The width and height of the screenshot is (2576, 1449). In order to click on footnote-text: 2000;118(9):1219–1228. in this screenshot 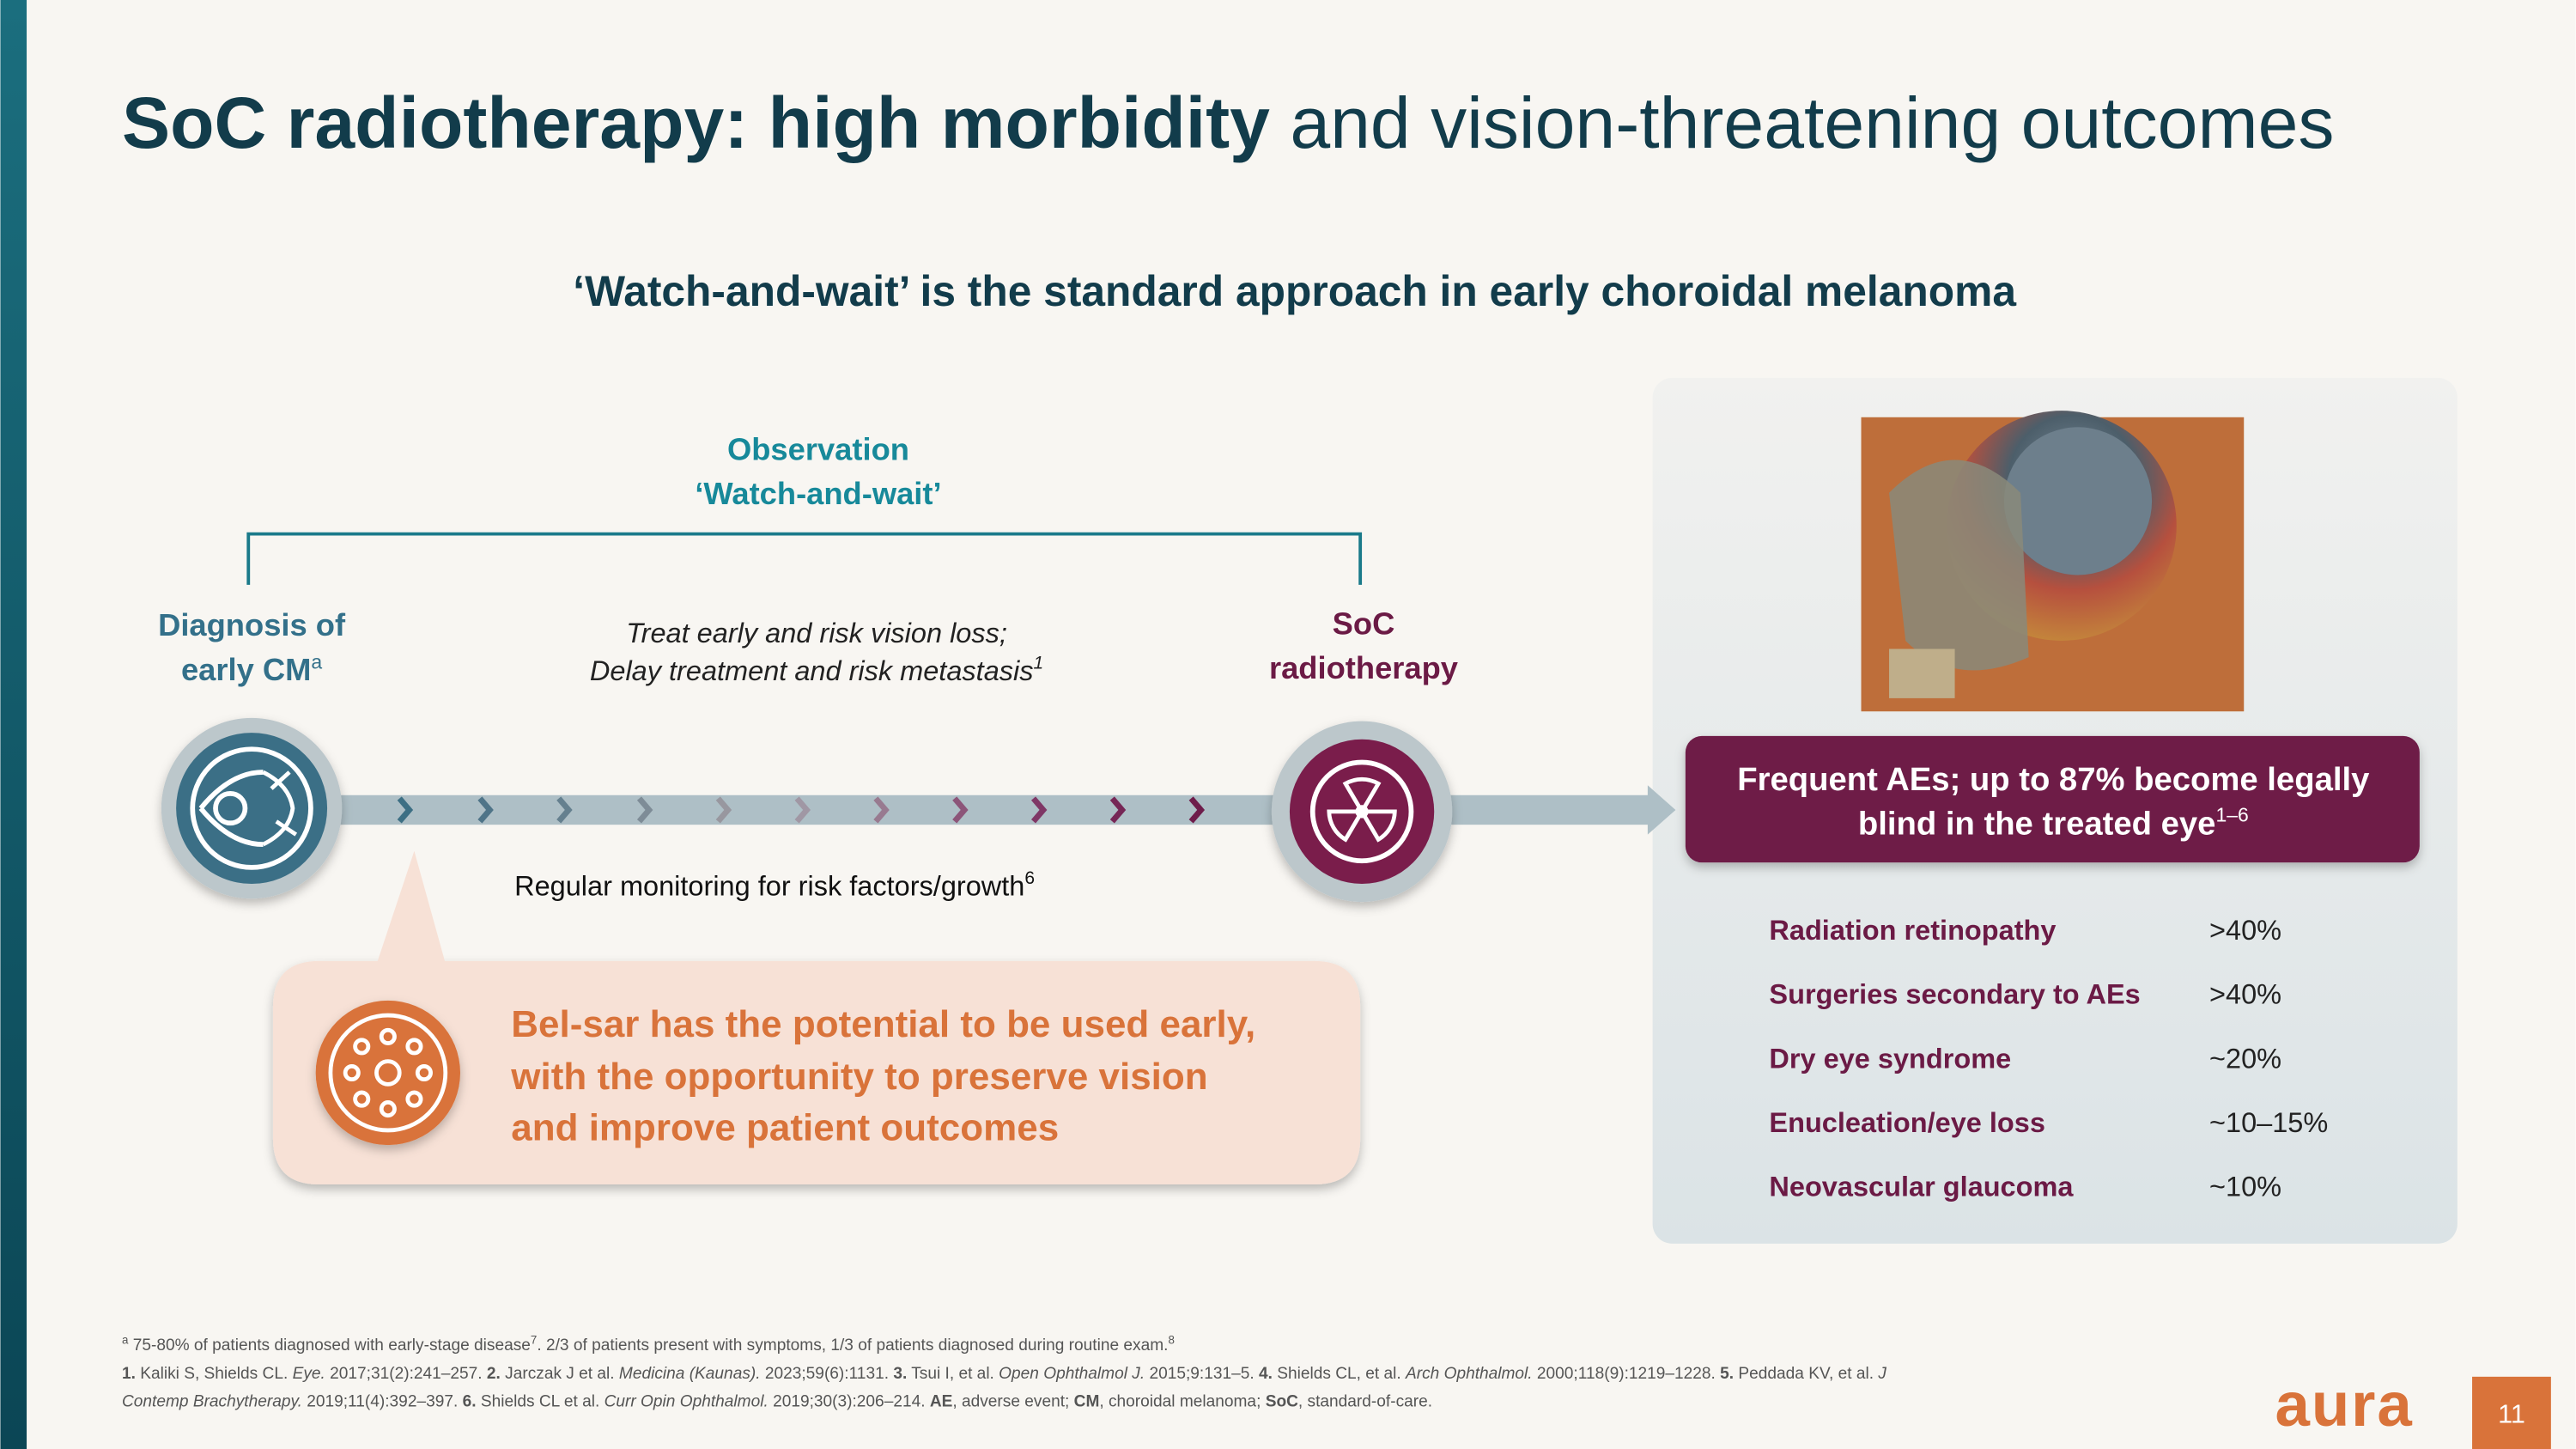, I will do `click(1627, 1374)`.